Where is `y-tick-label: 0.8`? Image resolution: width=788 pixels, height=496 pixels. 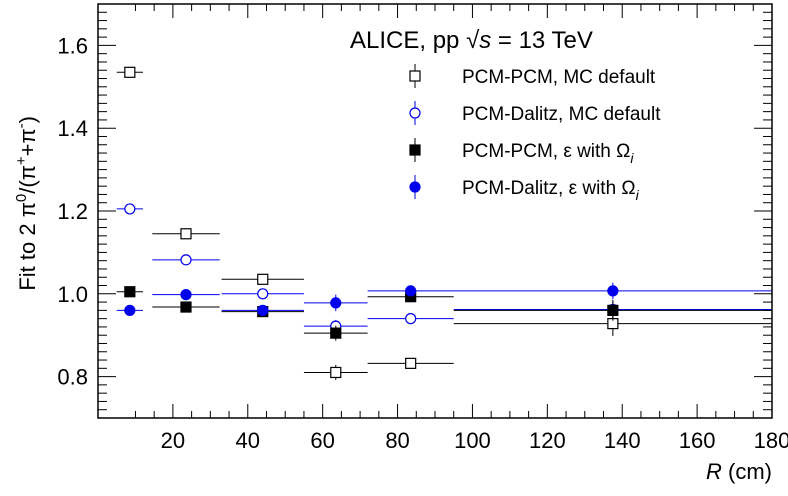
y-tick-label: 0.8 is located at coordinates (72, 377).